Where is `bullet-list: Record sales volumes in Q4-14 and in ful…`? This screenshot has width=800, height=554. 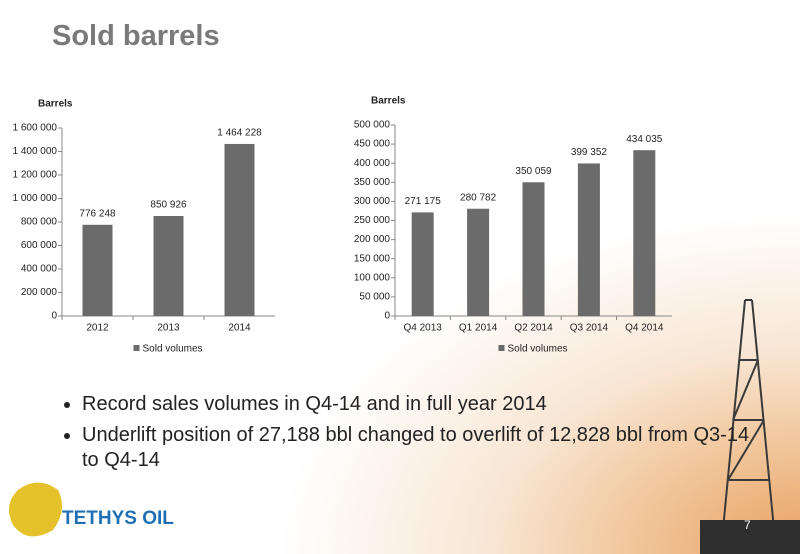 bullet-list: Record sales volumes in Q4-14 and in ful… is located at coordinates (409, 435).